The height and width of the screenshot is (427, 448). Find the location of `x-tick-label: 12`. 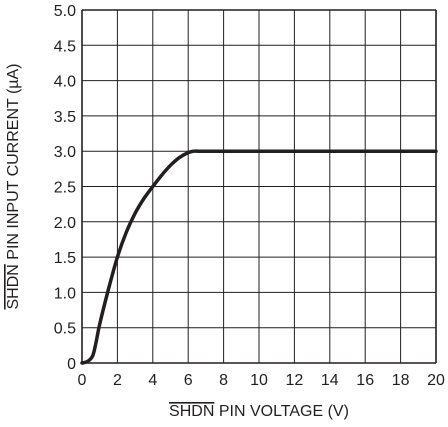

x-tick-label: 12 is located at coordinates (295, 380).